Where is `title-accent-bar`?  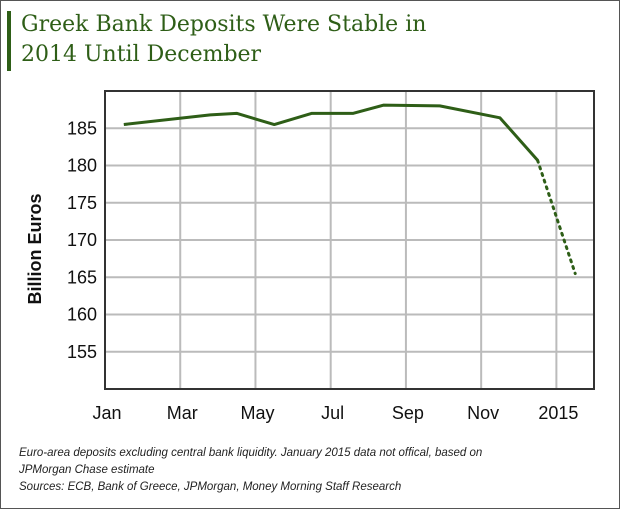
title-accent-bar is located at coordinates (9, 41).